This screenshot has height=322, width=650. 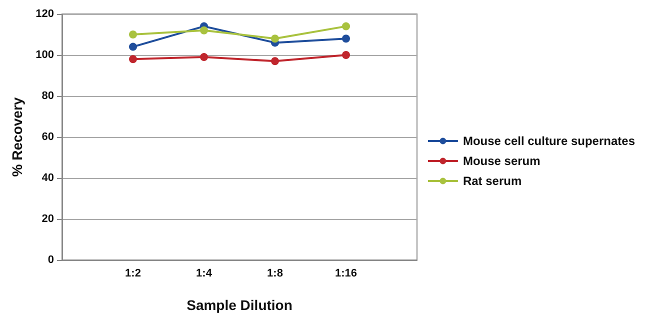 I want to click on y-tick-label: 60, so click(x=48, y=137).